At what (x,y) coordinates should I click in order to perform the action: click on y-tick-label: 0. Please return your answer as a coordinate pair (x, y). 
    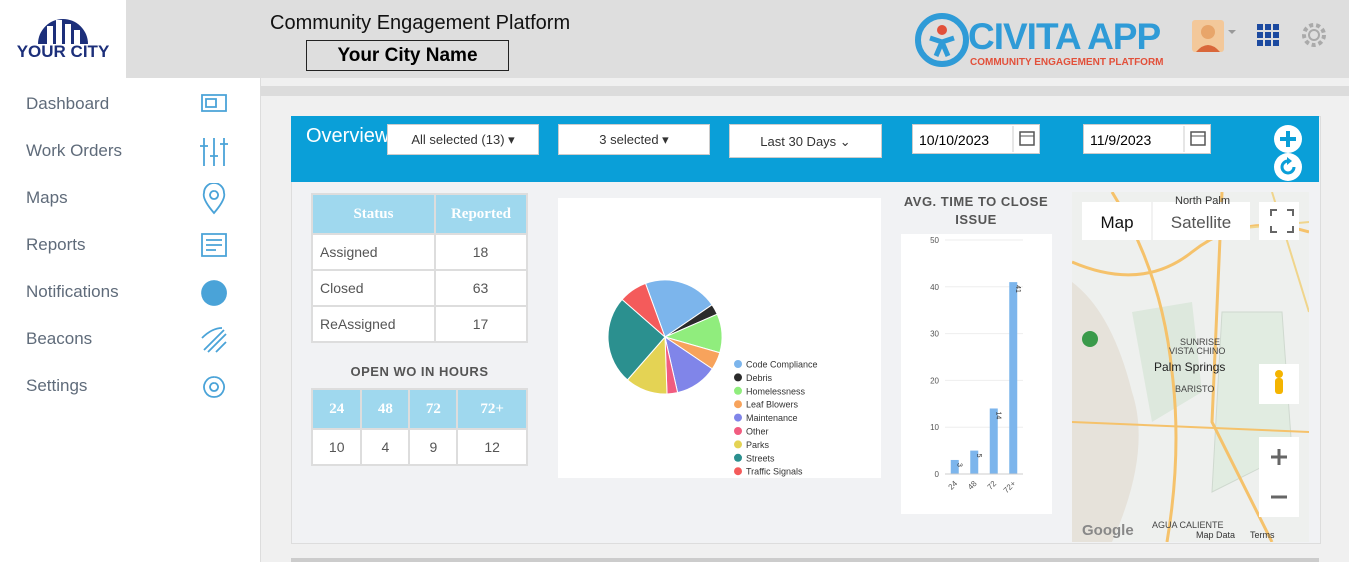
    Looking at the image, I should click on (937, 474).